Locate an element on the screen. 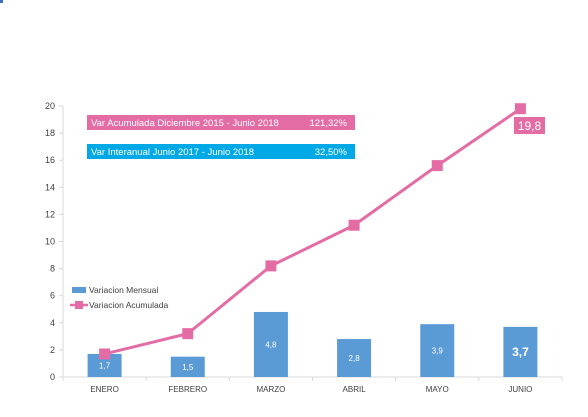 This screenshot has width=588, height=417. bar-series is located at coordinates (312, 344).